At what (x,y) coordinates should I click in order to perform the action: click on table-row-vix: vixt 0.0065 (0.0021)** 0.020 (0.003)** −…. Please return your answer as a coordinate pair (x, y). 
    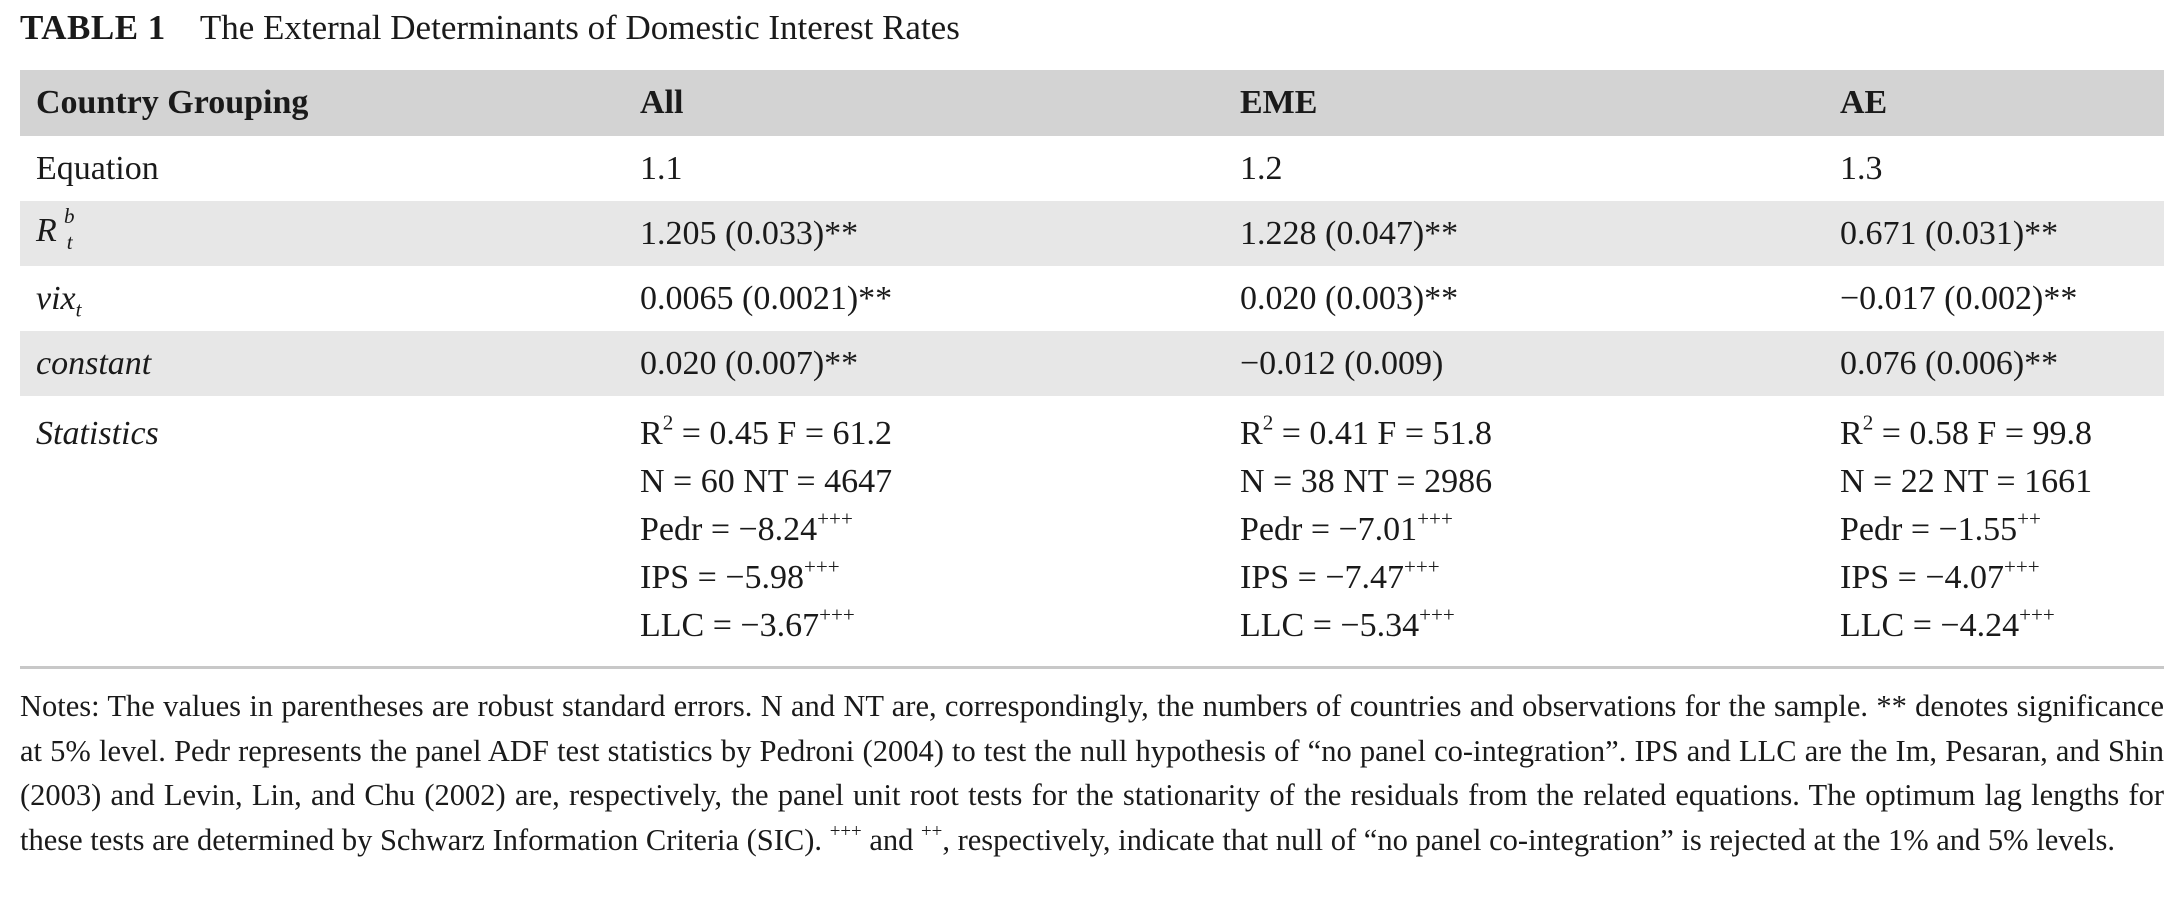
    Looking at the image, I should click on (1092, 298).